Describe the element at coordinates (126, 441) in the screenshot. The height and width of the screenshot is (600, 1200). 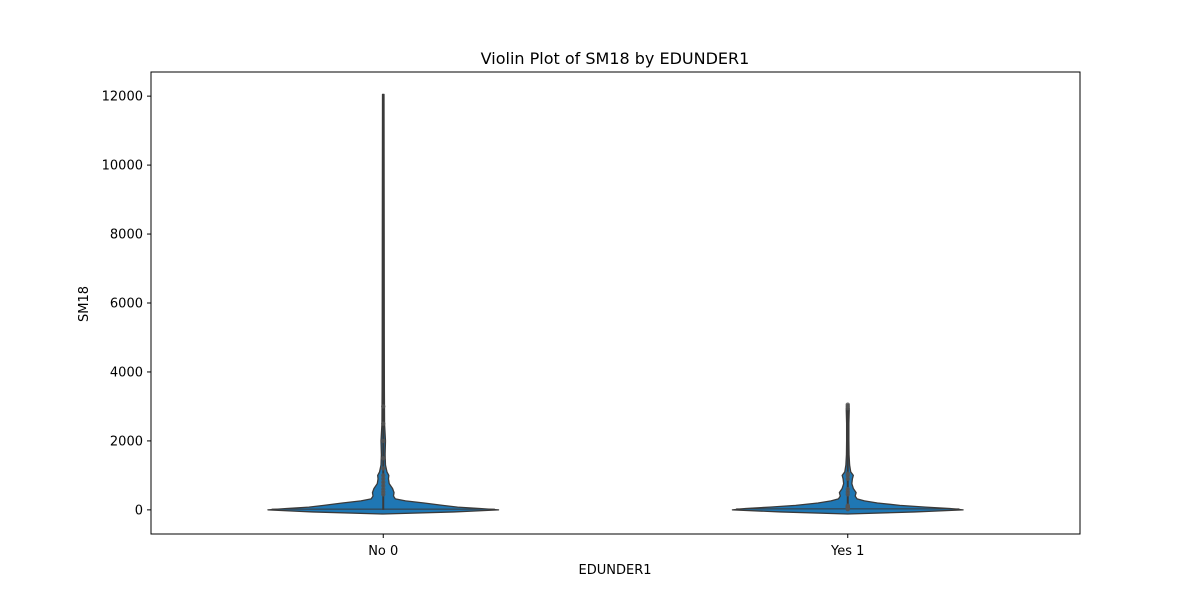
I see `y-tick-label: 2000` at that location.